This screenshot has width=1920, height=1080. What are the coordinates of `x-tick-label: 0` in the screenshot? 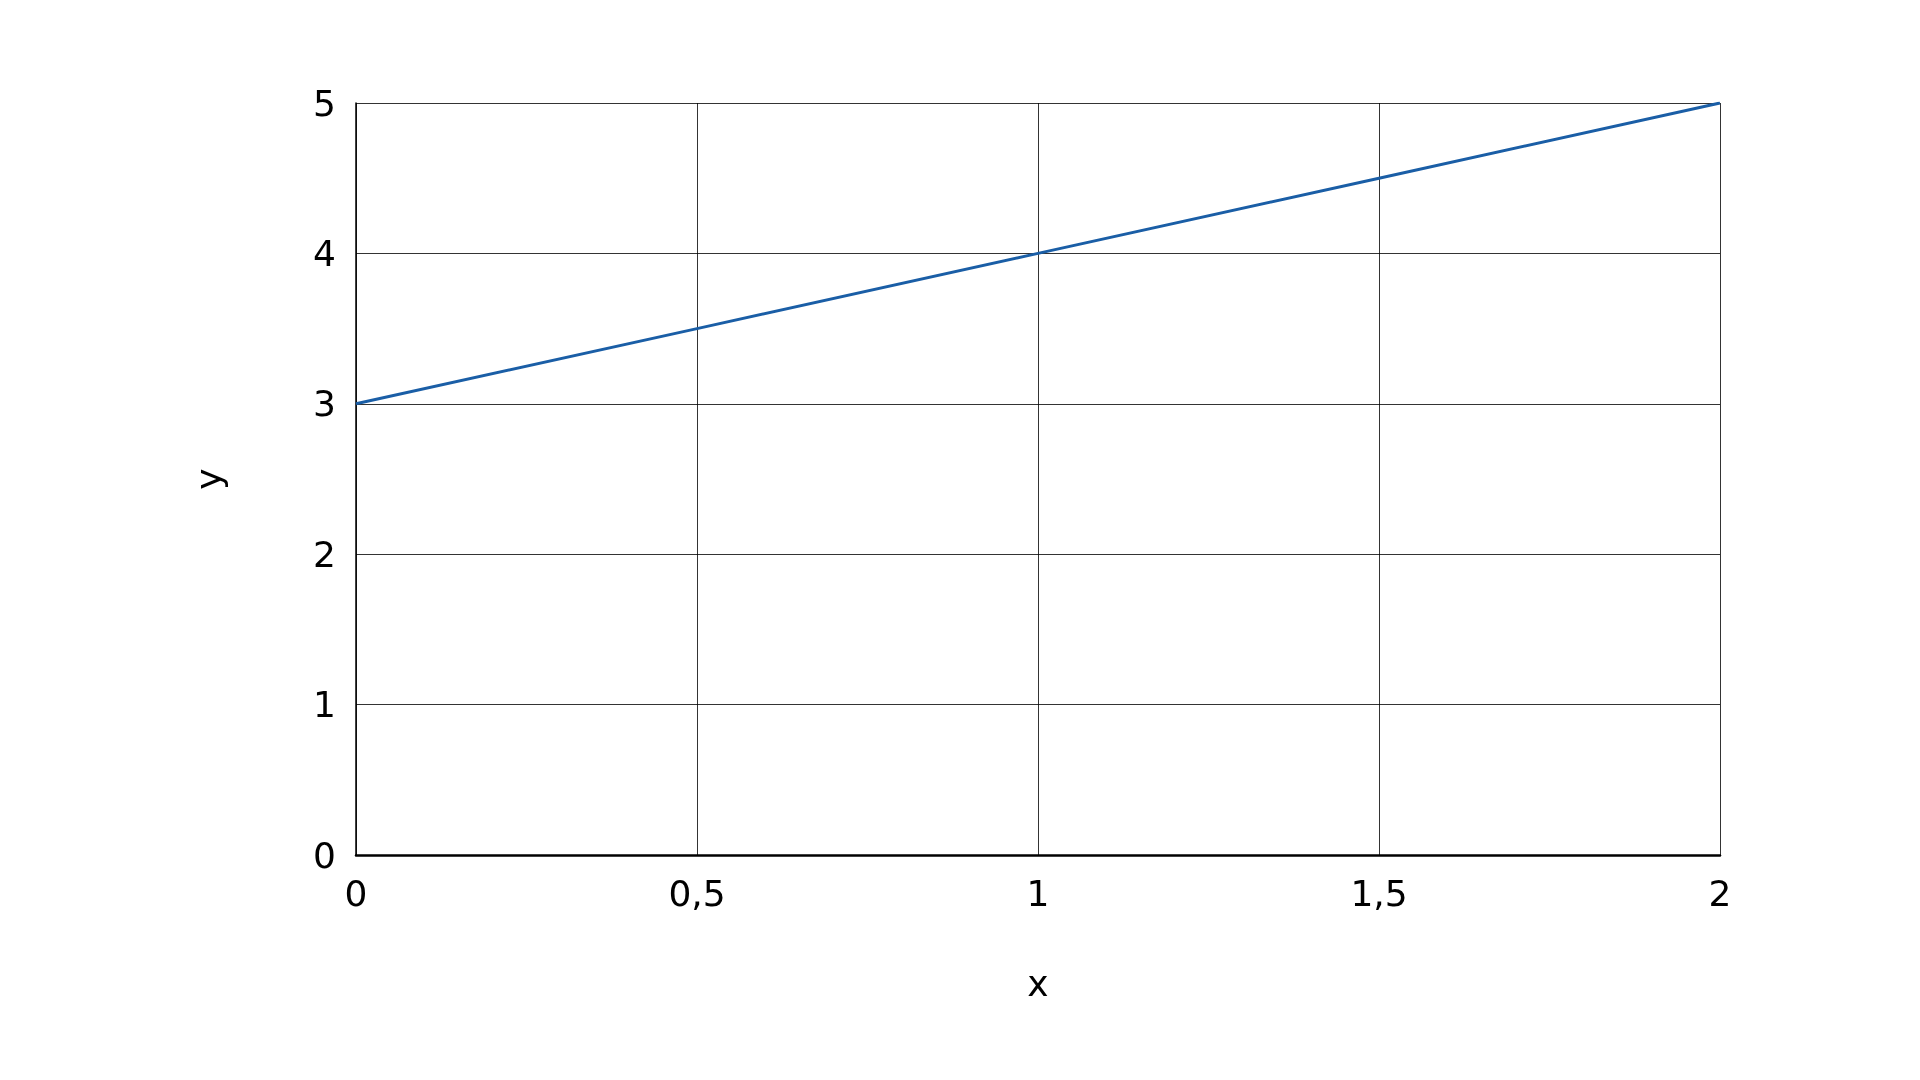 It's located at (356, 893).